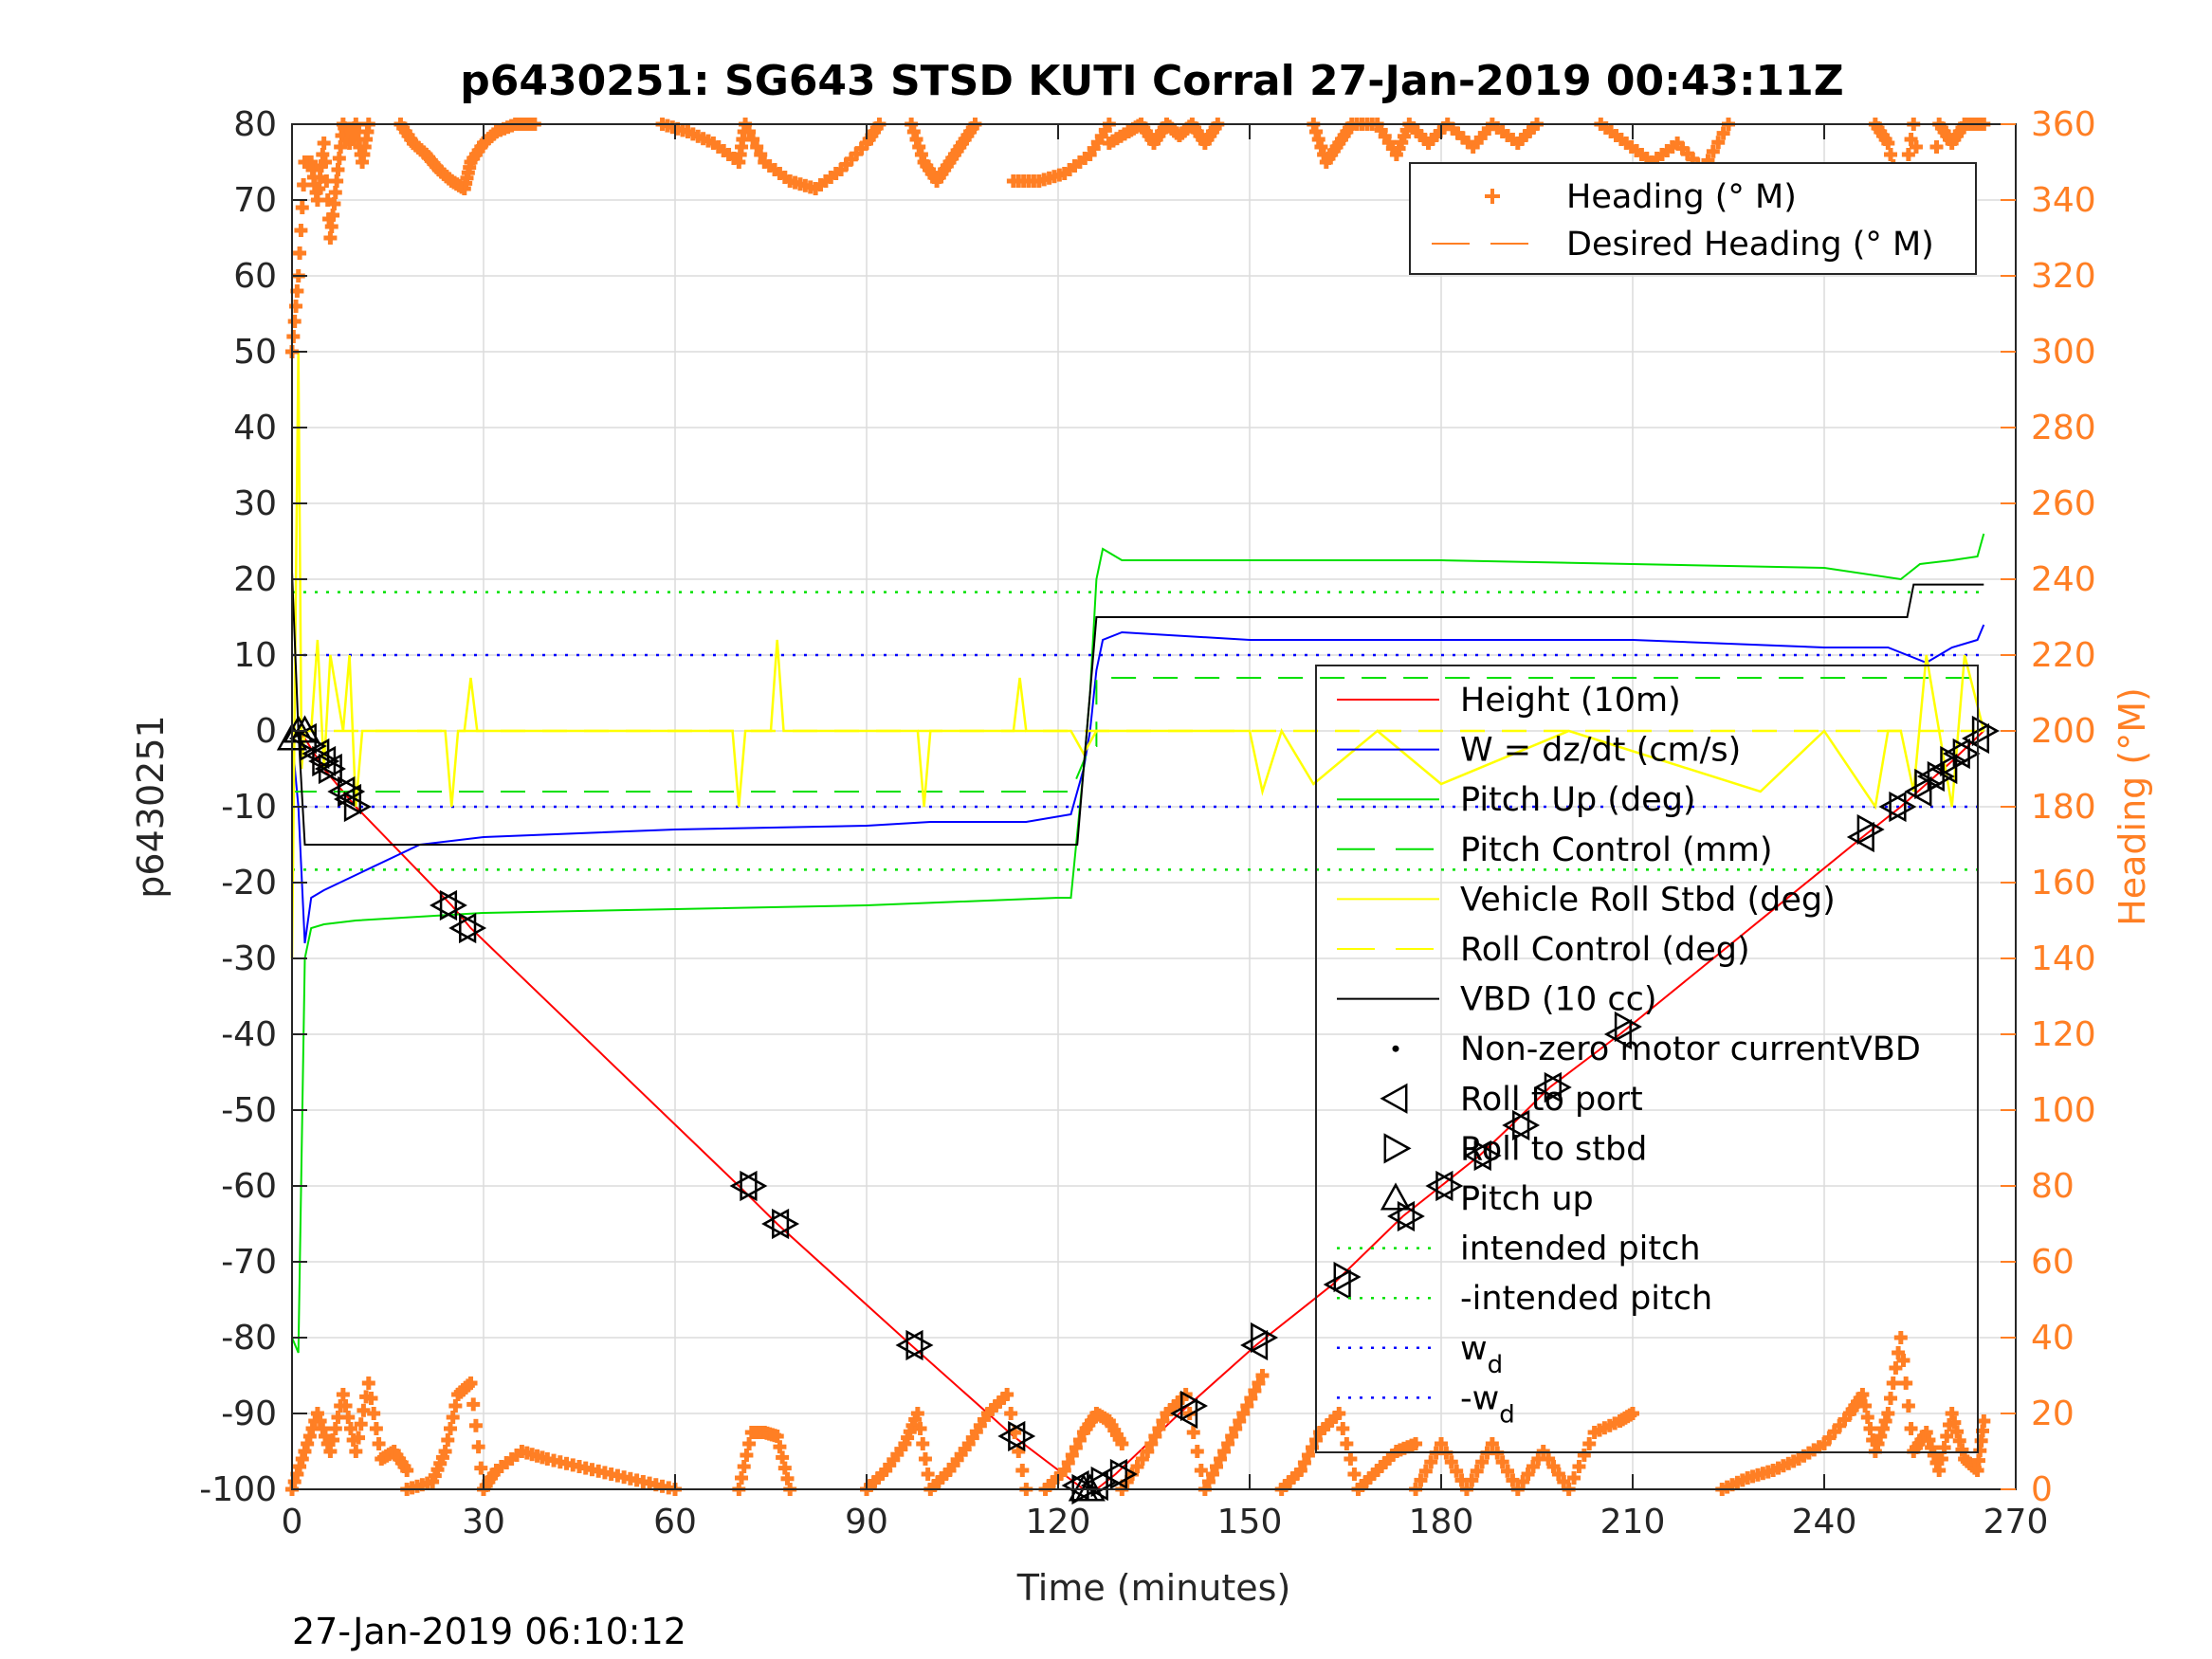  Describe the element at coordinates (1633, 1522) in the screenshot. I see `x-tick-label: 210` at that location.